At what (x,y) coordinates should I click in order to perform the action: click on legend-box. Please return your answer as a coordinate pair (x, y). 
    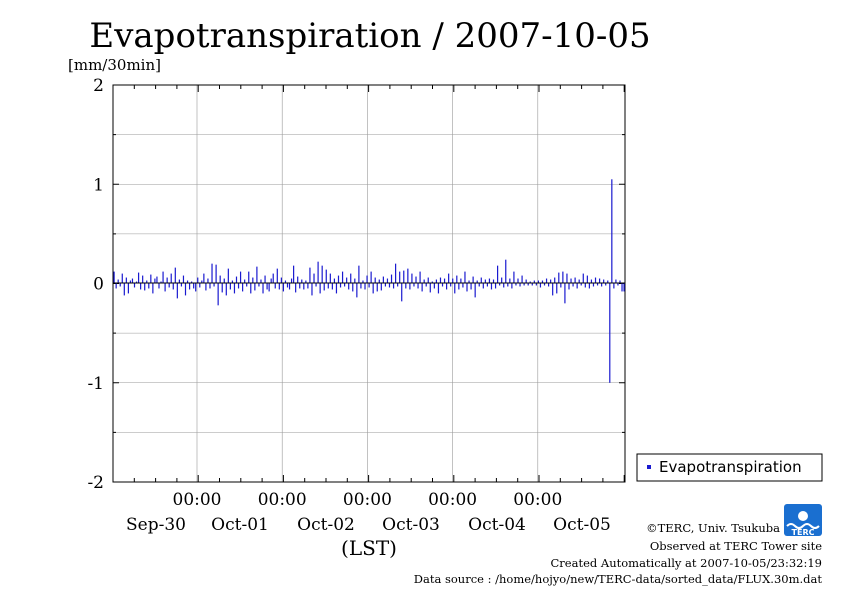
    Looking at the image, I should click on (729, 467).